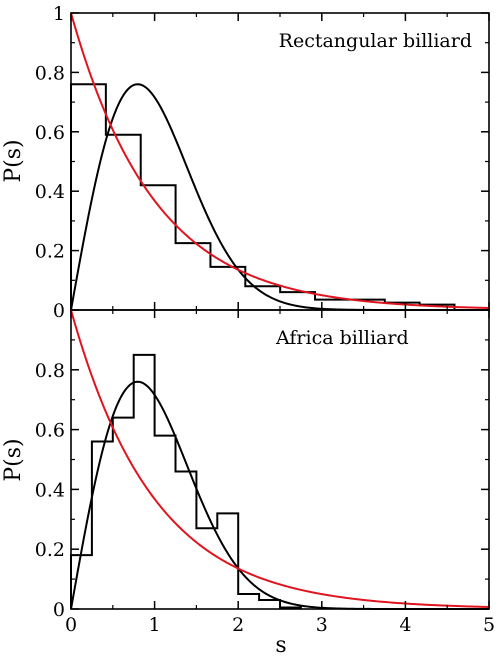  What do you see at coordinates (155, 625) in the screenshot?
I see `x-tick-label: 1` at bounding box center [155, 625].